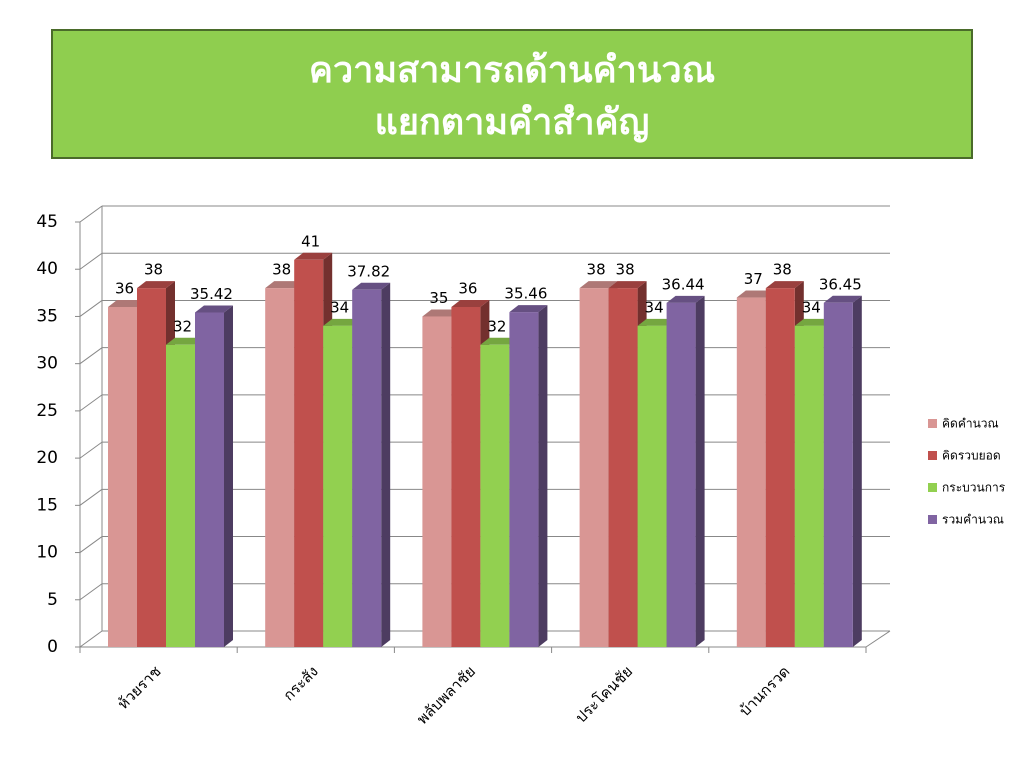 This screenshot has width=1024, height=768. Describe the element at coordinates (438, 298) in the screenshot. I see `data-label: 35` at that location.